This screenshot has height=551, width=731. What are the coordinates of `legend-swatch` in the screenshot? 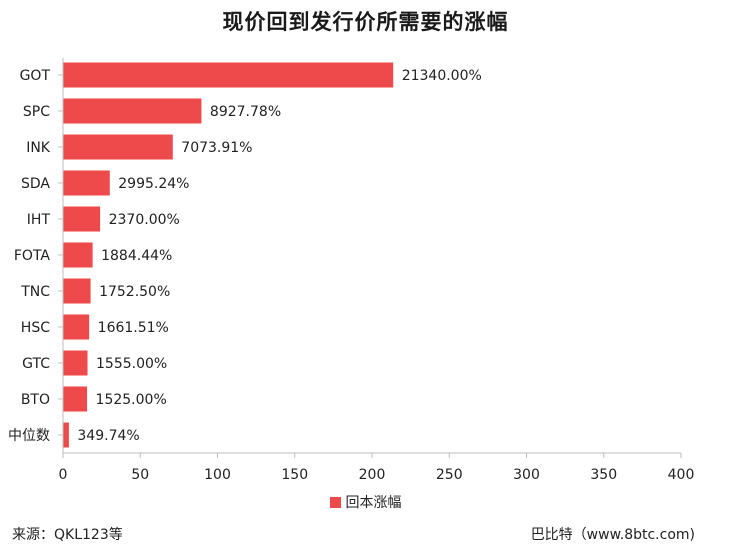 It's located at (335, 502).